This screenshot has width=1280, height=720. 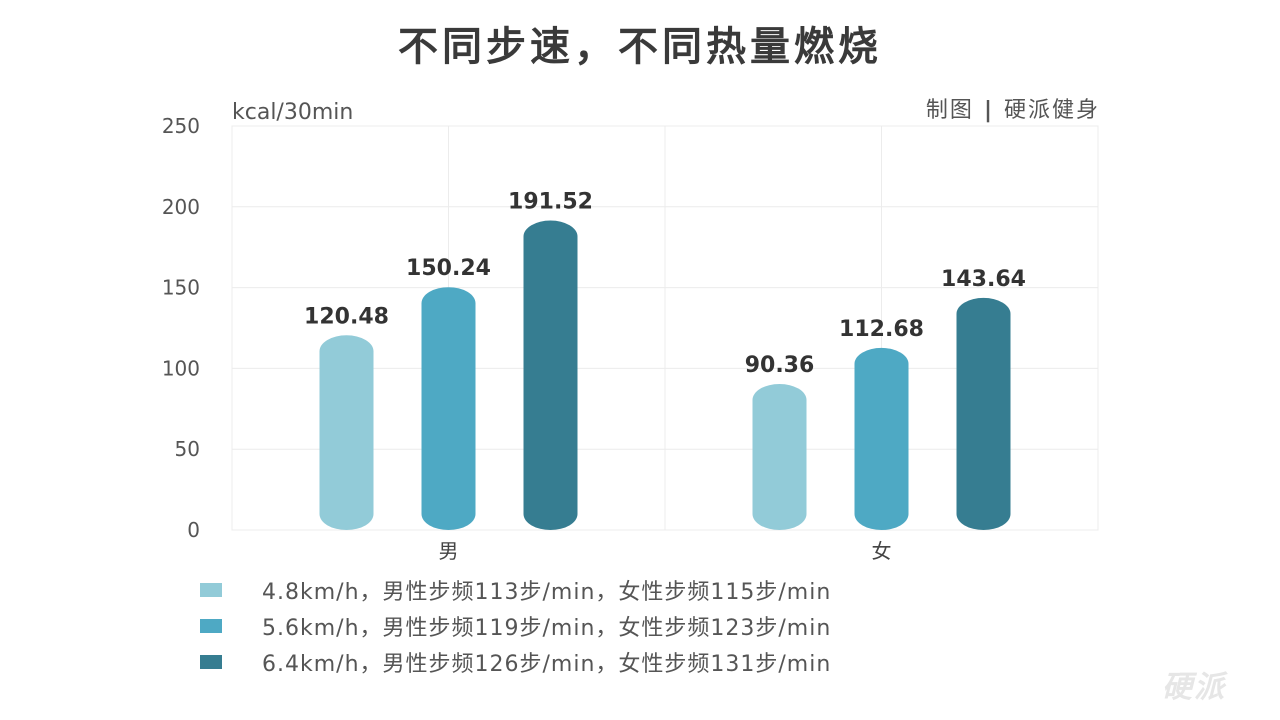 What do you see at coordinates (181, 368) in the screenshot?
I see `y-tick-label: 100` at bounding box center [181, 368].